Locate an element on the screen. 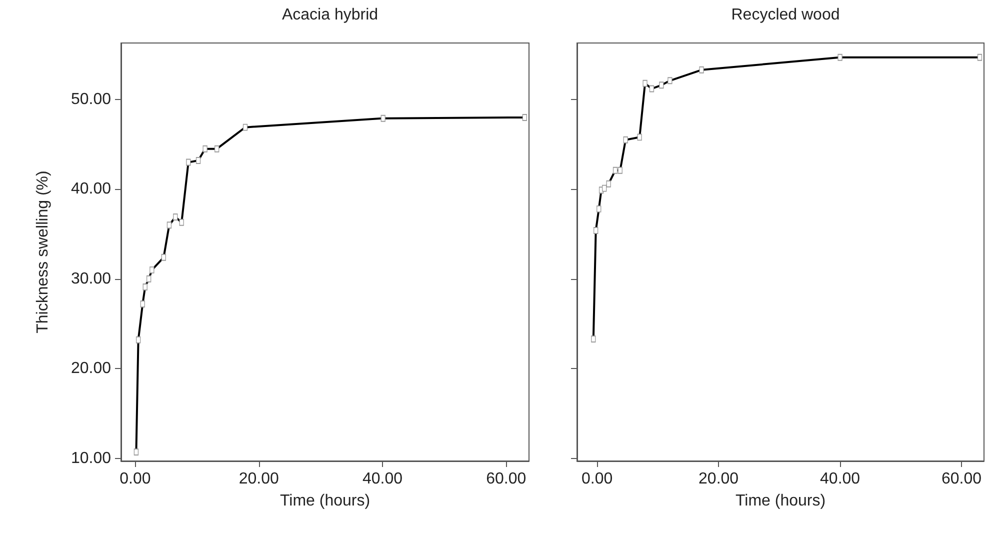 The width and height of the screenshot is (988, 535). y-tick-label: 30.00 is located at coordinates (91, 279).